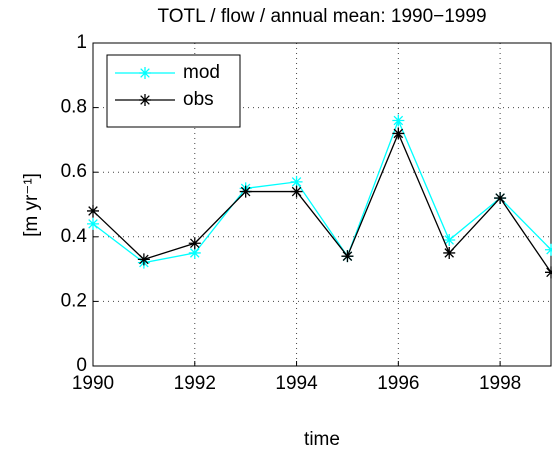 The image size is (552, 454). What do you see at coordinates (201, 72) in the screenshot?
I see `legend-label: mod` at bounding box center [201, 72].